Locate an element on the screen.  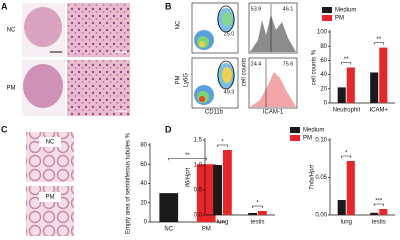
gate-value: 46.1 is located at coordinates (288, 9).